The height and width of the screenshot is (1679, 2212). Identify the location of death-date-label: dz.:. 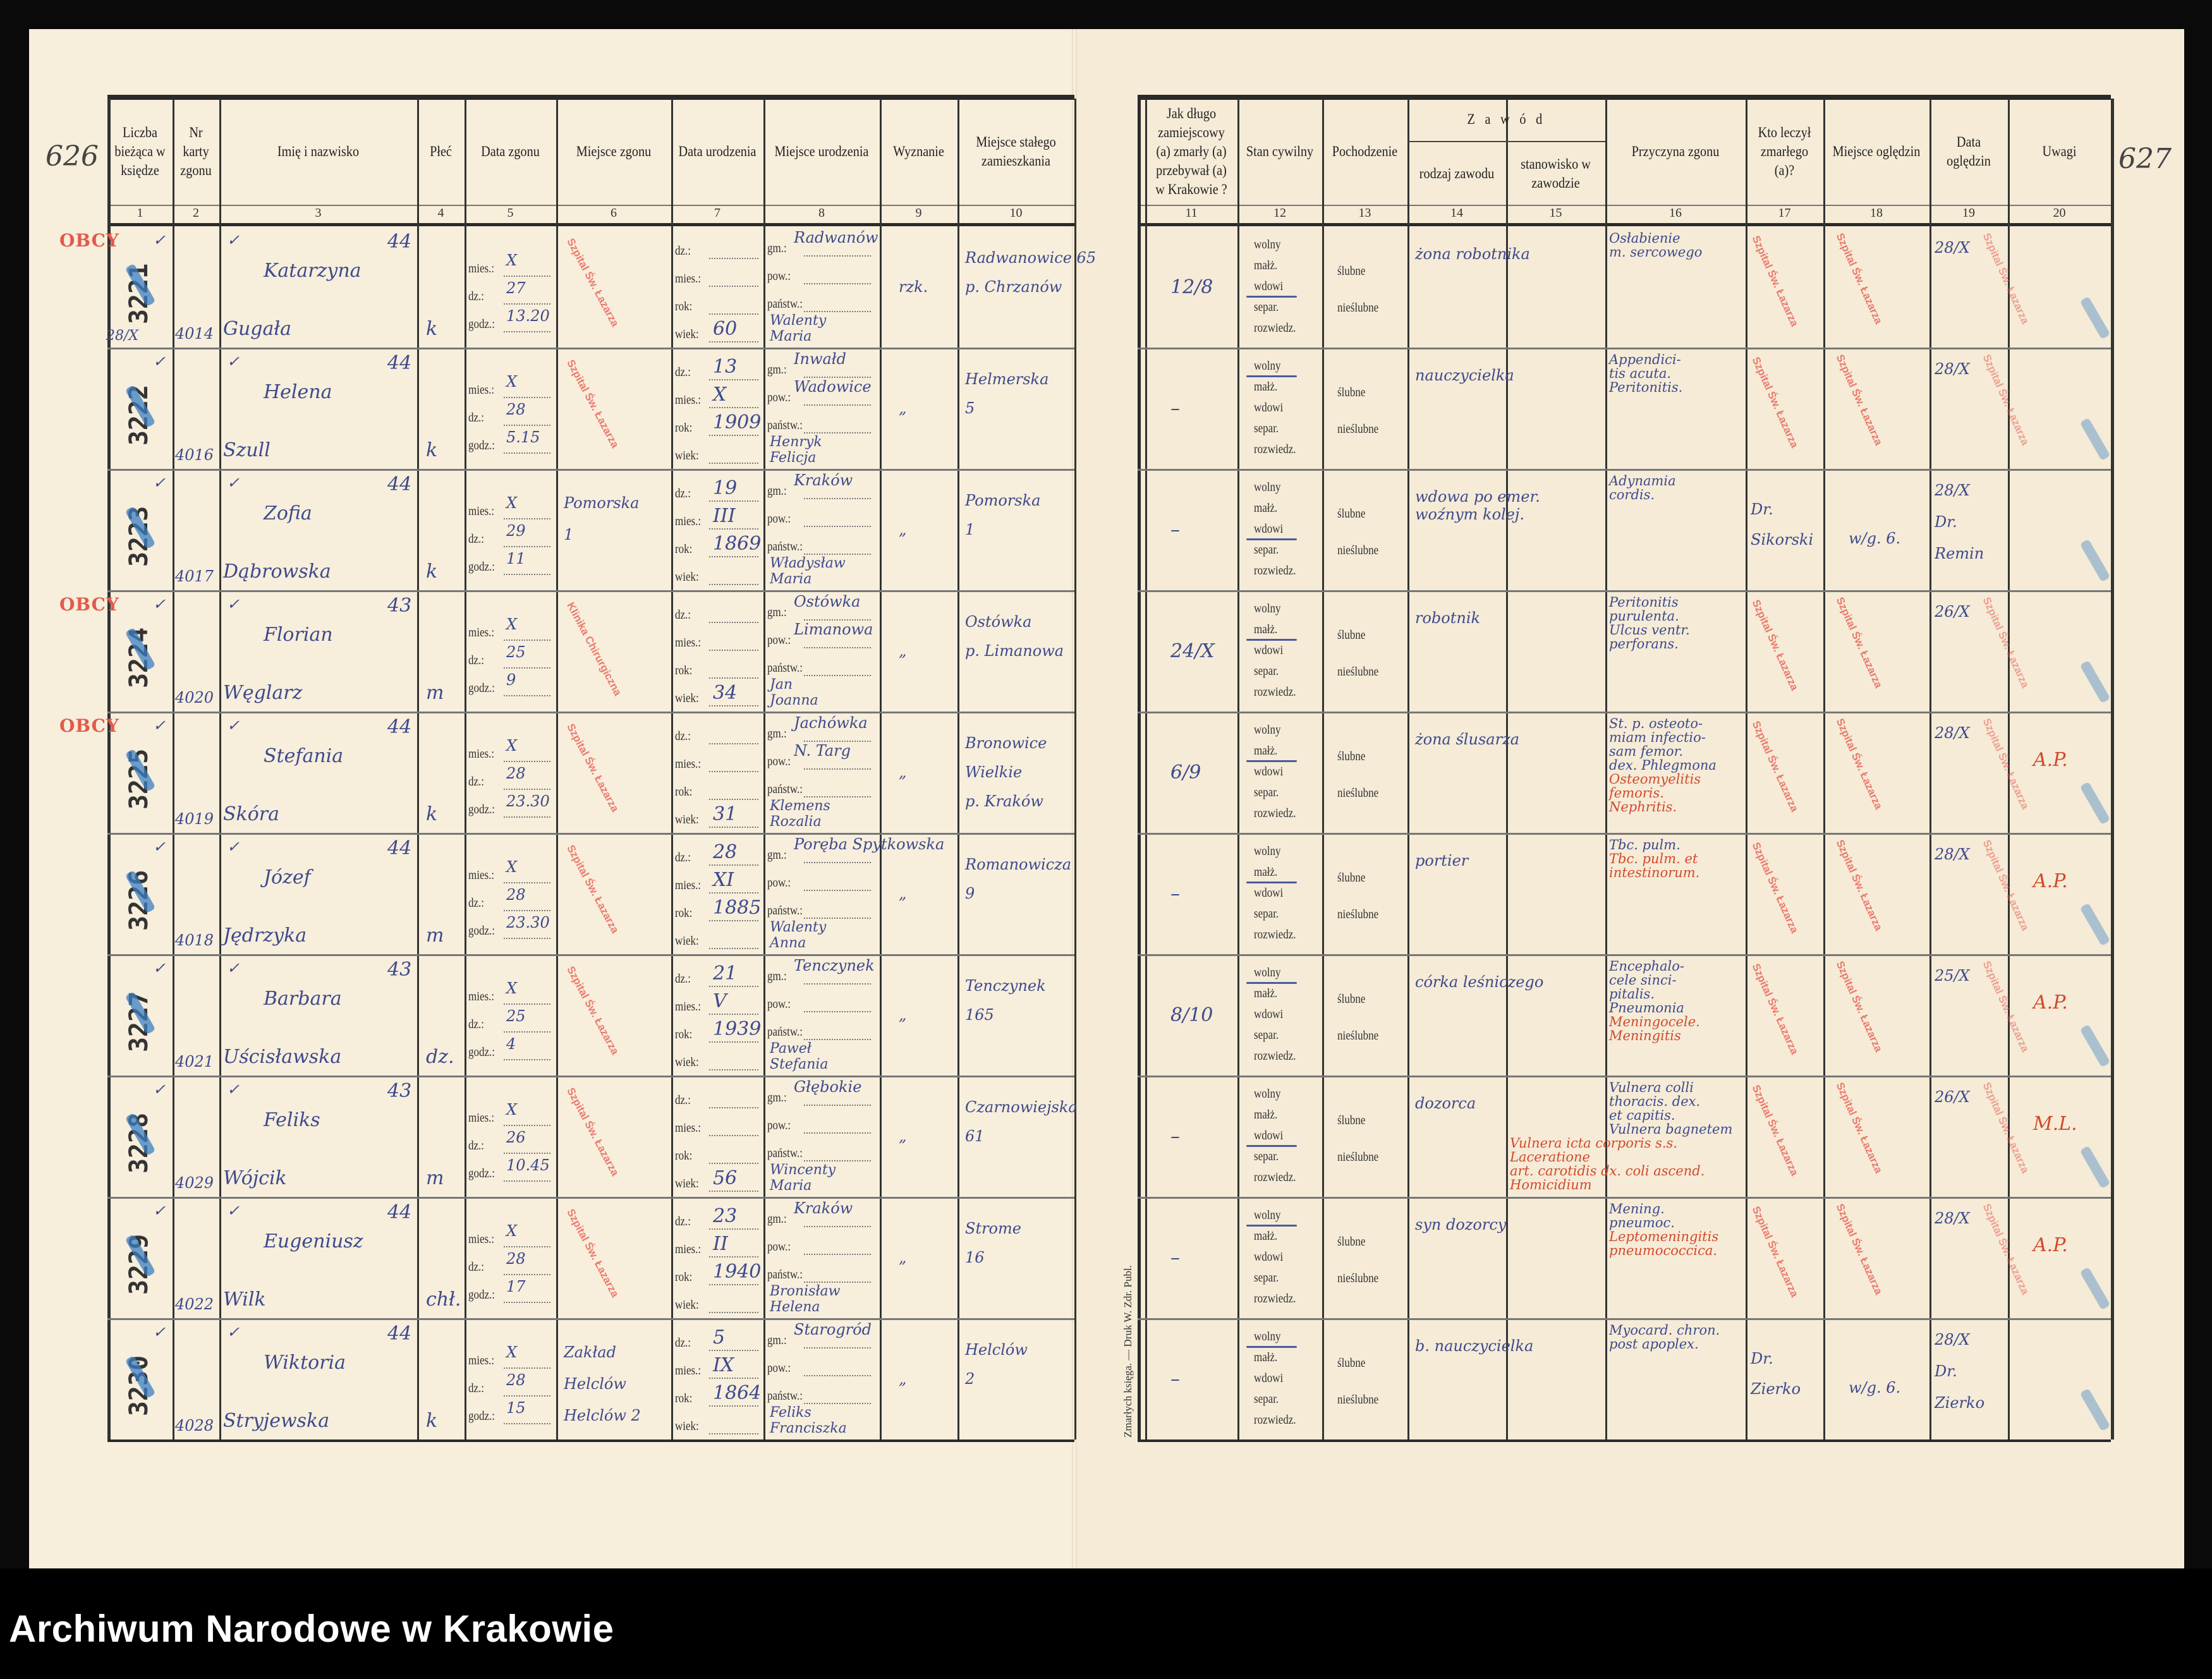
(476, 1267).